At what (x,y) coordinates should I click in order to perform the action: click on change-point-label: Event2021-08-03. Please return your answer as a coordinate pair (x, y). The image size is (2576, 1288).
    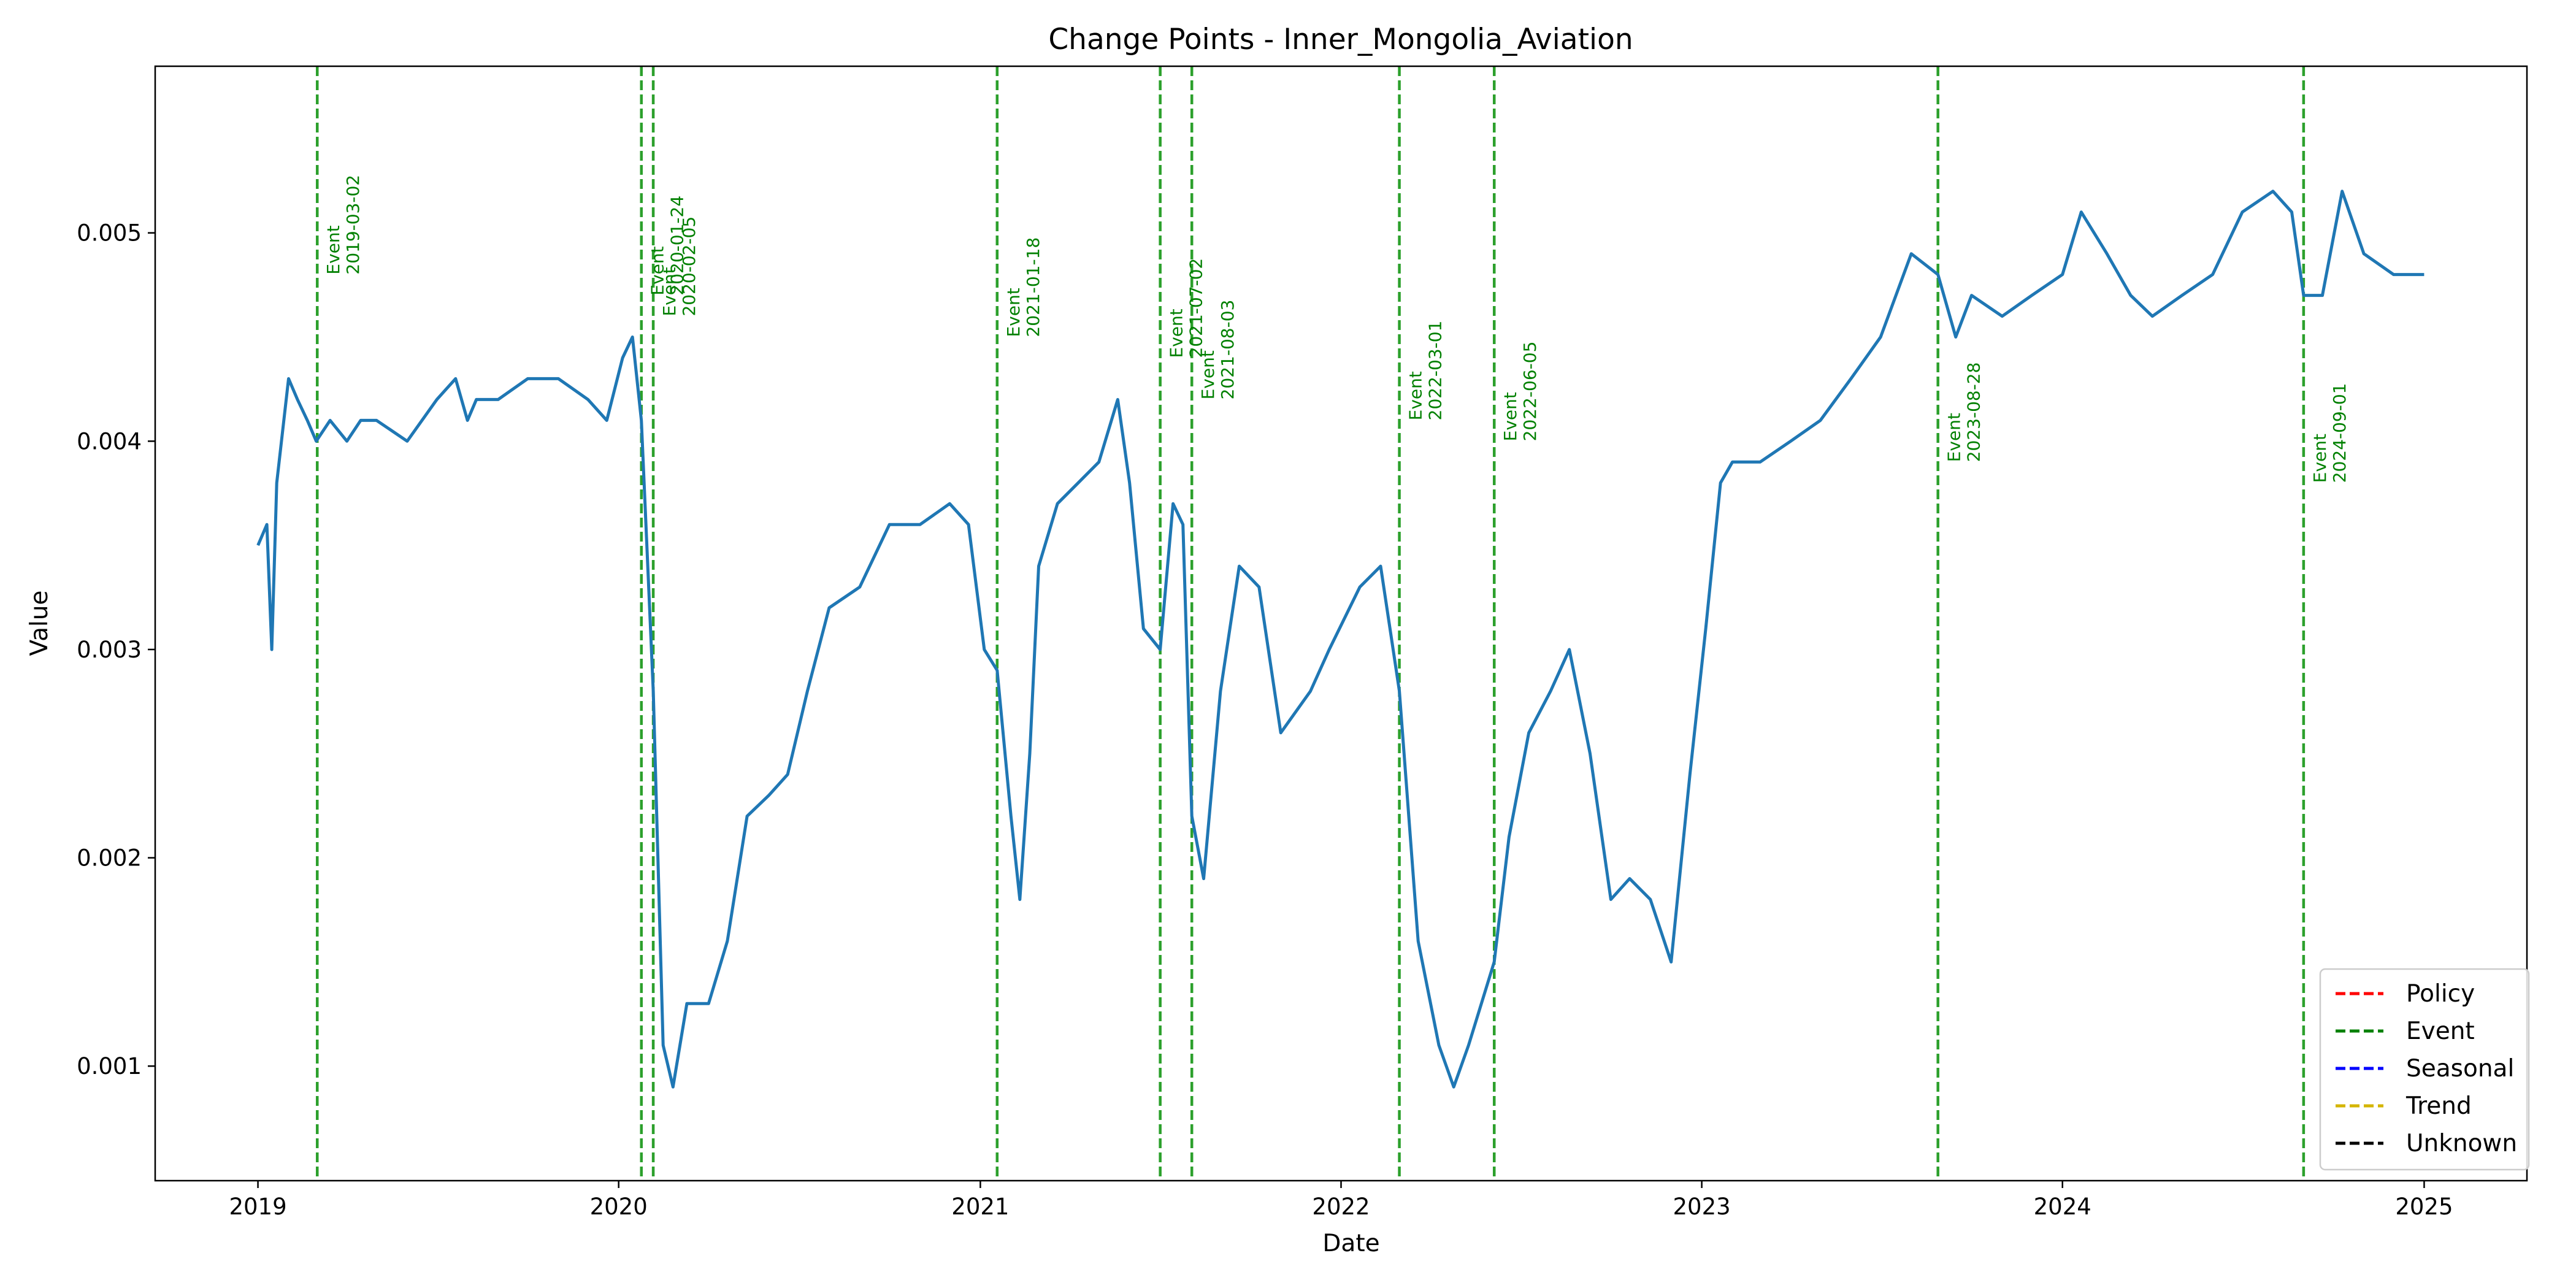
    Looking at the image, I should click on (1218, 350).